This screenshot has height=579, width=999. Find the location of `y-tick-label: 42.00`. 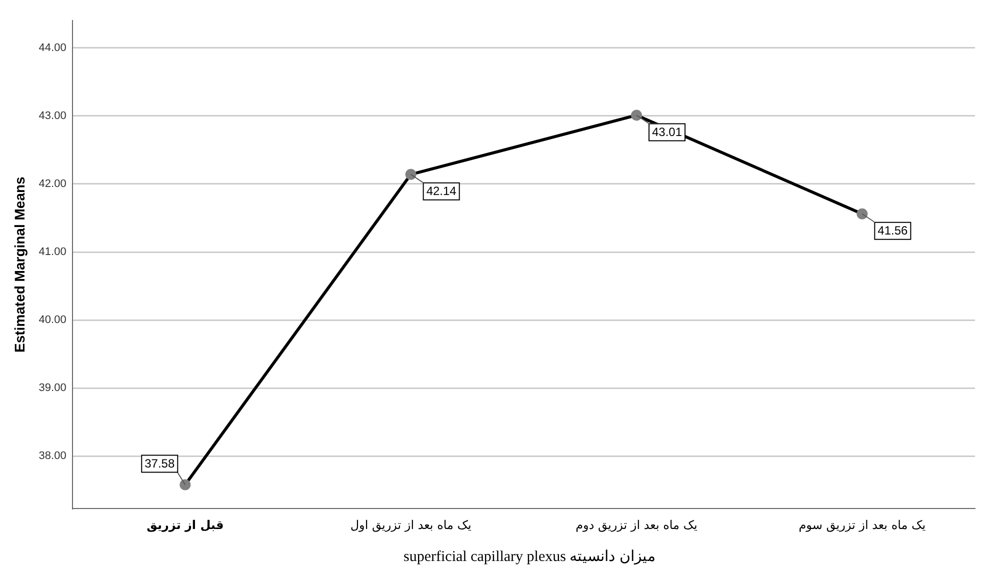

y-tick-label: 42.00 is located at coordinates (52, 184).